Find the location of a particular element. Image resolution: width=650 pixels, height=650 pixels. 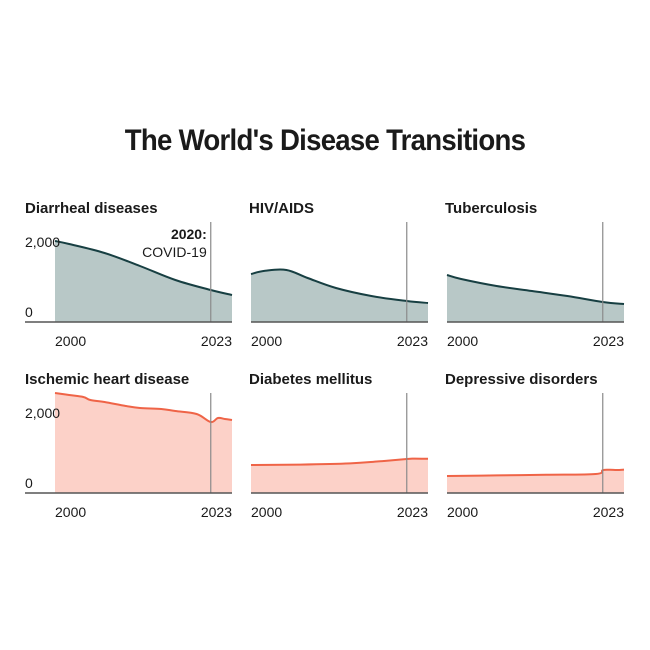

panel-ischemic-heart-disease: Ischemic heart disease 0 2,000 2000 2023 is located at coordinates (128, 445).